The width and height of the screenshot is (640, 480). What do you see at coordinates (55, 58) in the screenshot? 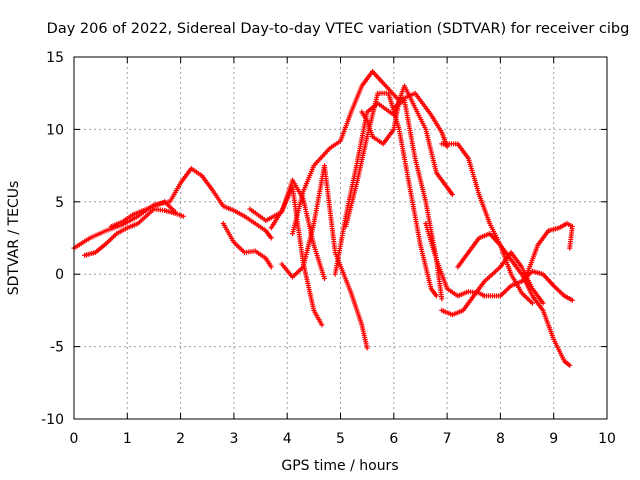
I see `y-tick-label: 15` at bounding box center [55, 58].